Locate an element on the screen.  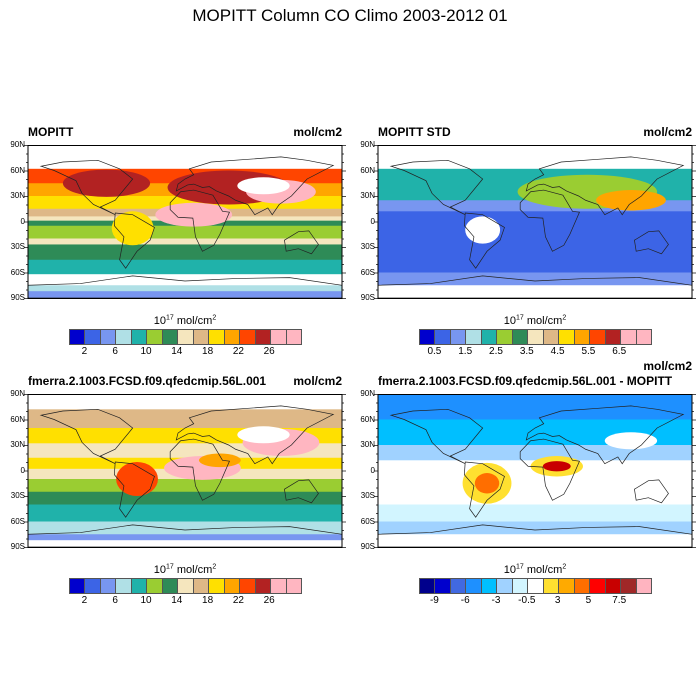
colorbar-label: 3 is located at coordinates (557, 600).